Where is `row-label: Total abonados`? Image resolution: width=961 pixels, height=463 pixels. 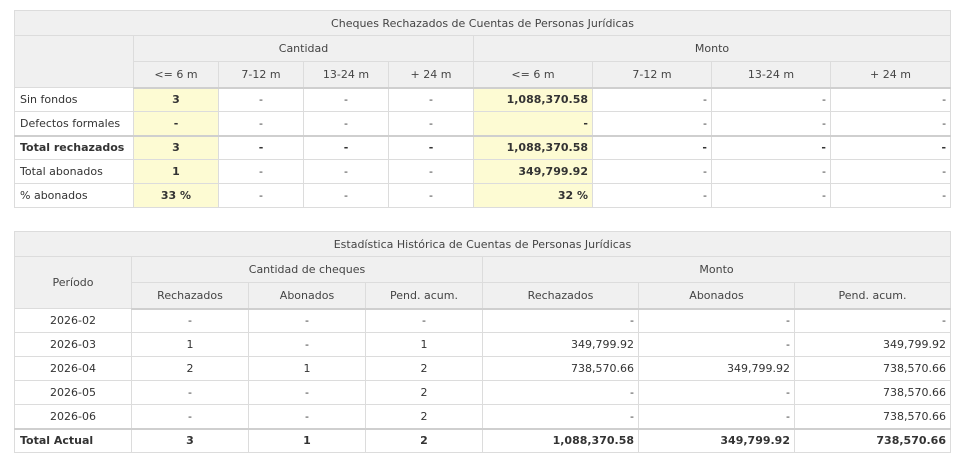
row-label: Total abonados is located at coordinates (74, 171).